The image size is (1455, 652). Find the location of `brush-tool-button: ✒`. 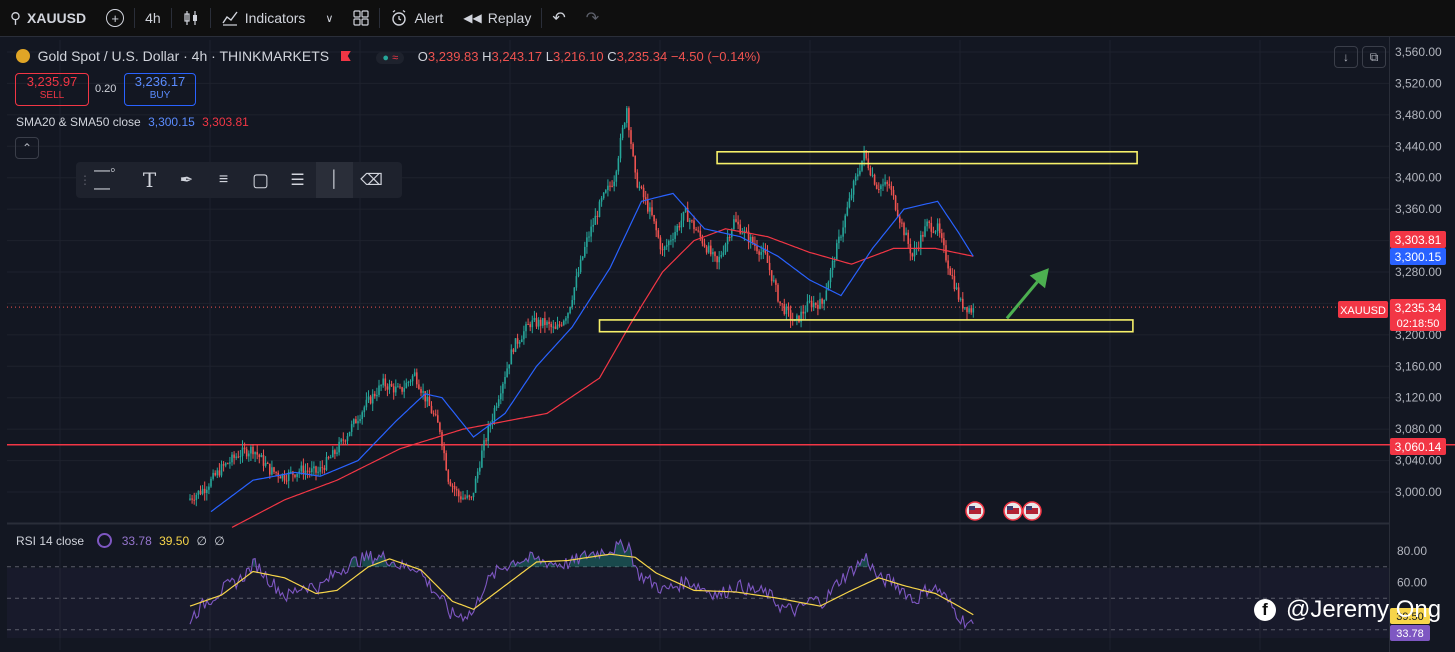

brush-tool-button: ✒ is located at coordinates (186, 180).